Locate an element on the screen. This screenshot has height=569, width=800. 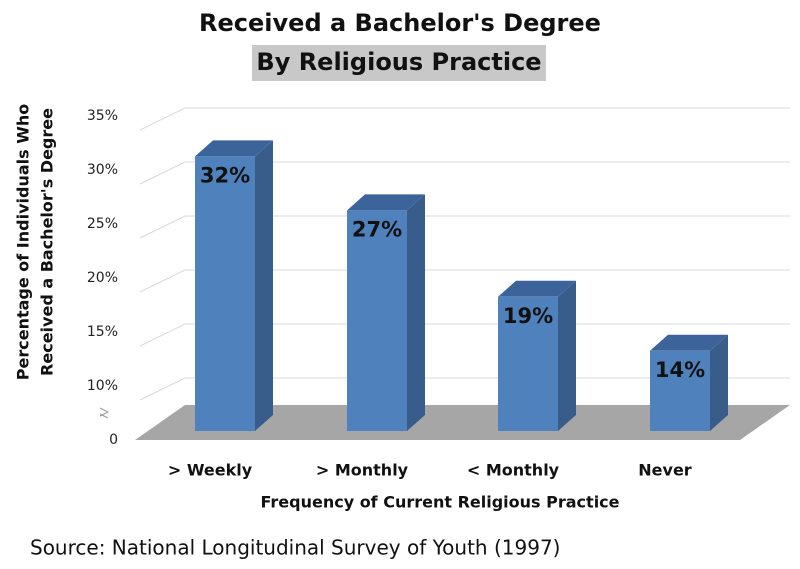
x-tick-label: > Monthly is located at coordinates (362, 470).